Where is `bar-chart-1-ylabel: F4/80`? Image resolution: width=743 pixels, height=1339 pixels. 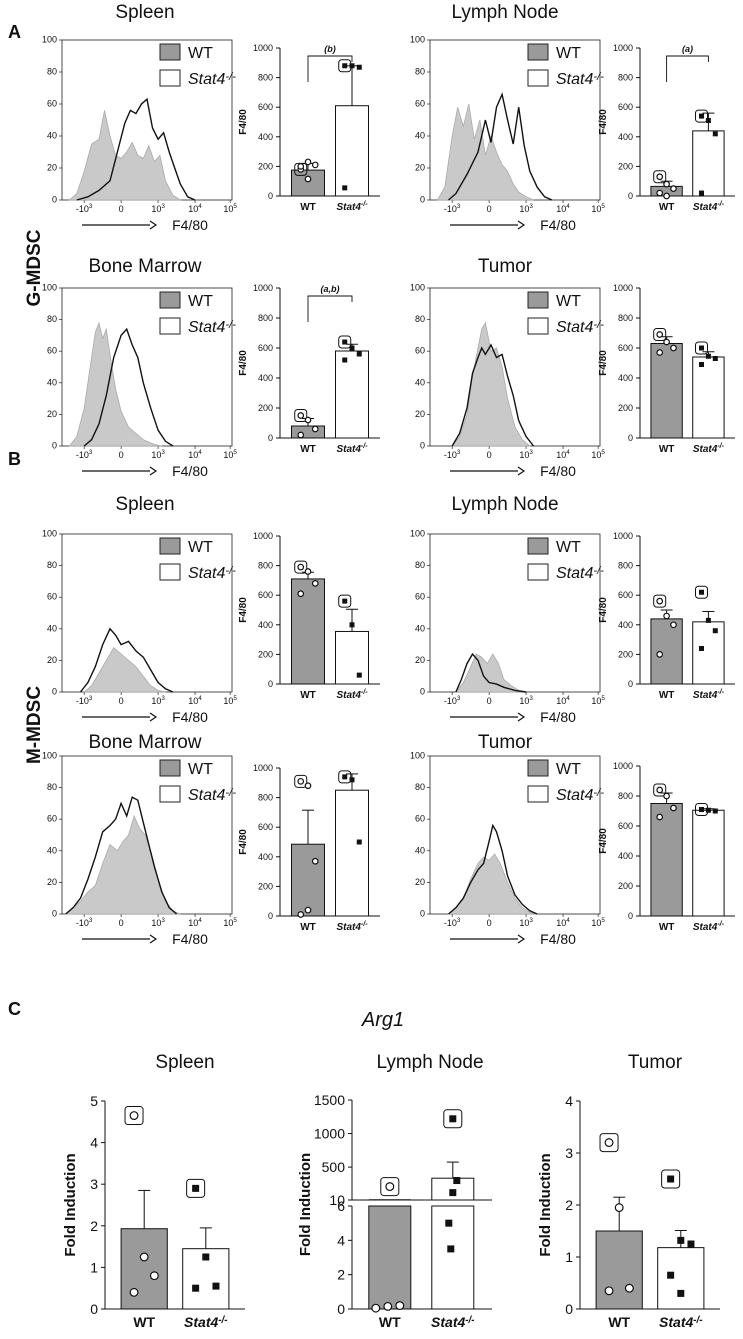
bar-chart-1-ylabel: F4/80 is located at coordinates (243, 122).